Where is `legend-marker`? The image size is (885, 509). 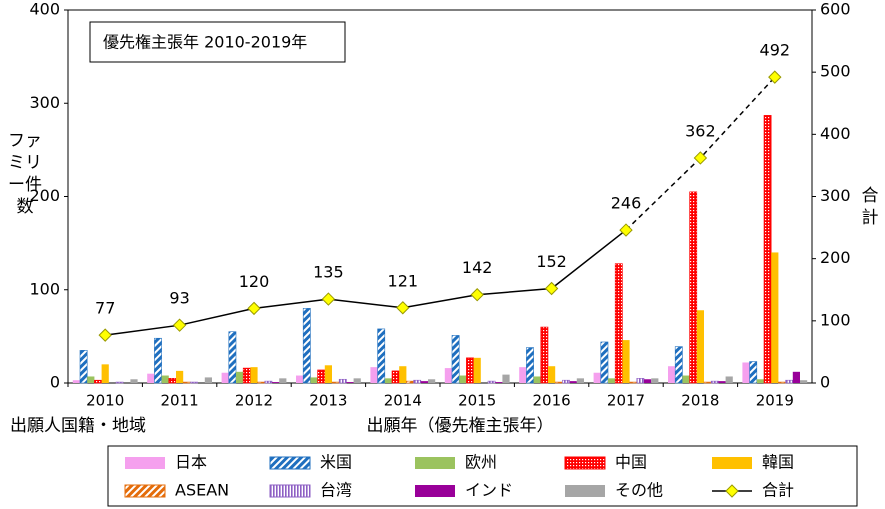
legend-marker is located at coordinates (732, 491).